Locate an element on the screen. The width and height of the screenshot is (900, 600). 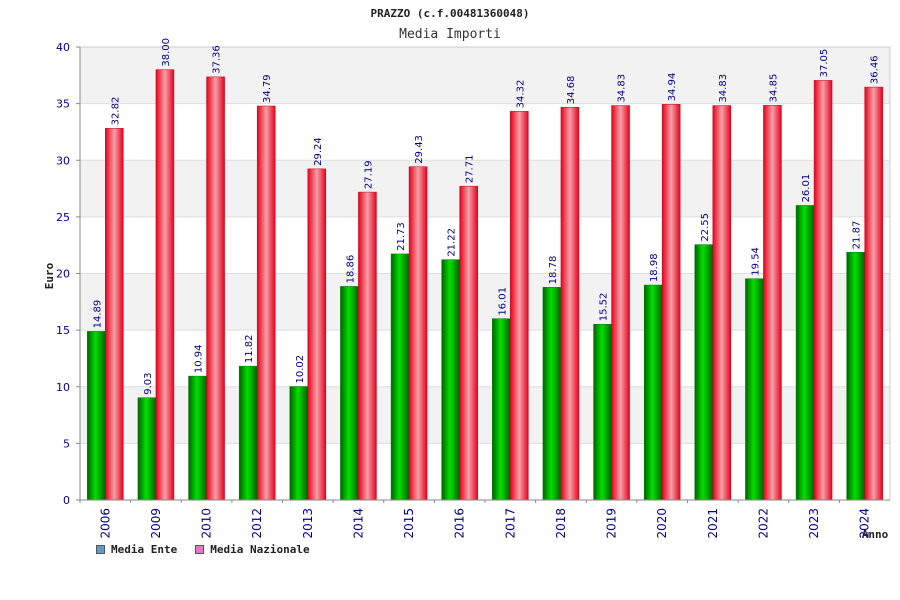
y-tick-label: 0 is located at coordinates (66, 500).